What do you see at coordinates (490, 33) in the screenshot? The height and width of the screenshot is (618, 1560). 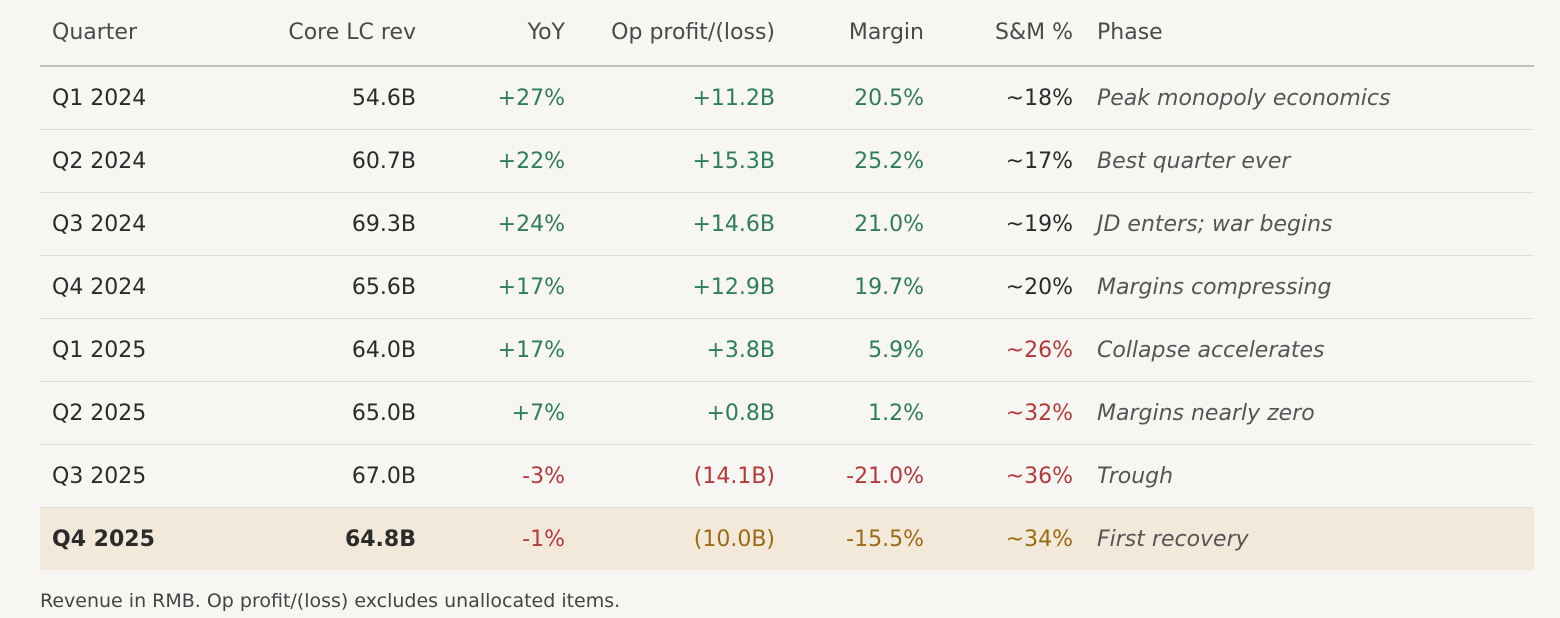 I see `header-yoy: YoY` at bounding box center [490, 33].